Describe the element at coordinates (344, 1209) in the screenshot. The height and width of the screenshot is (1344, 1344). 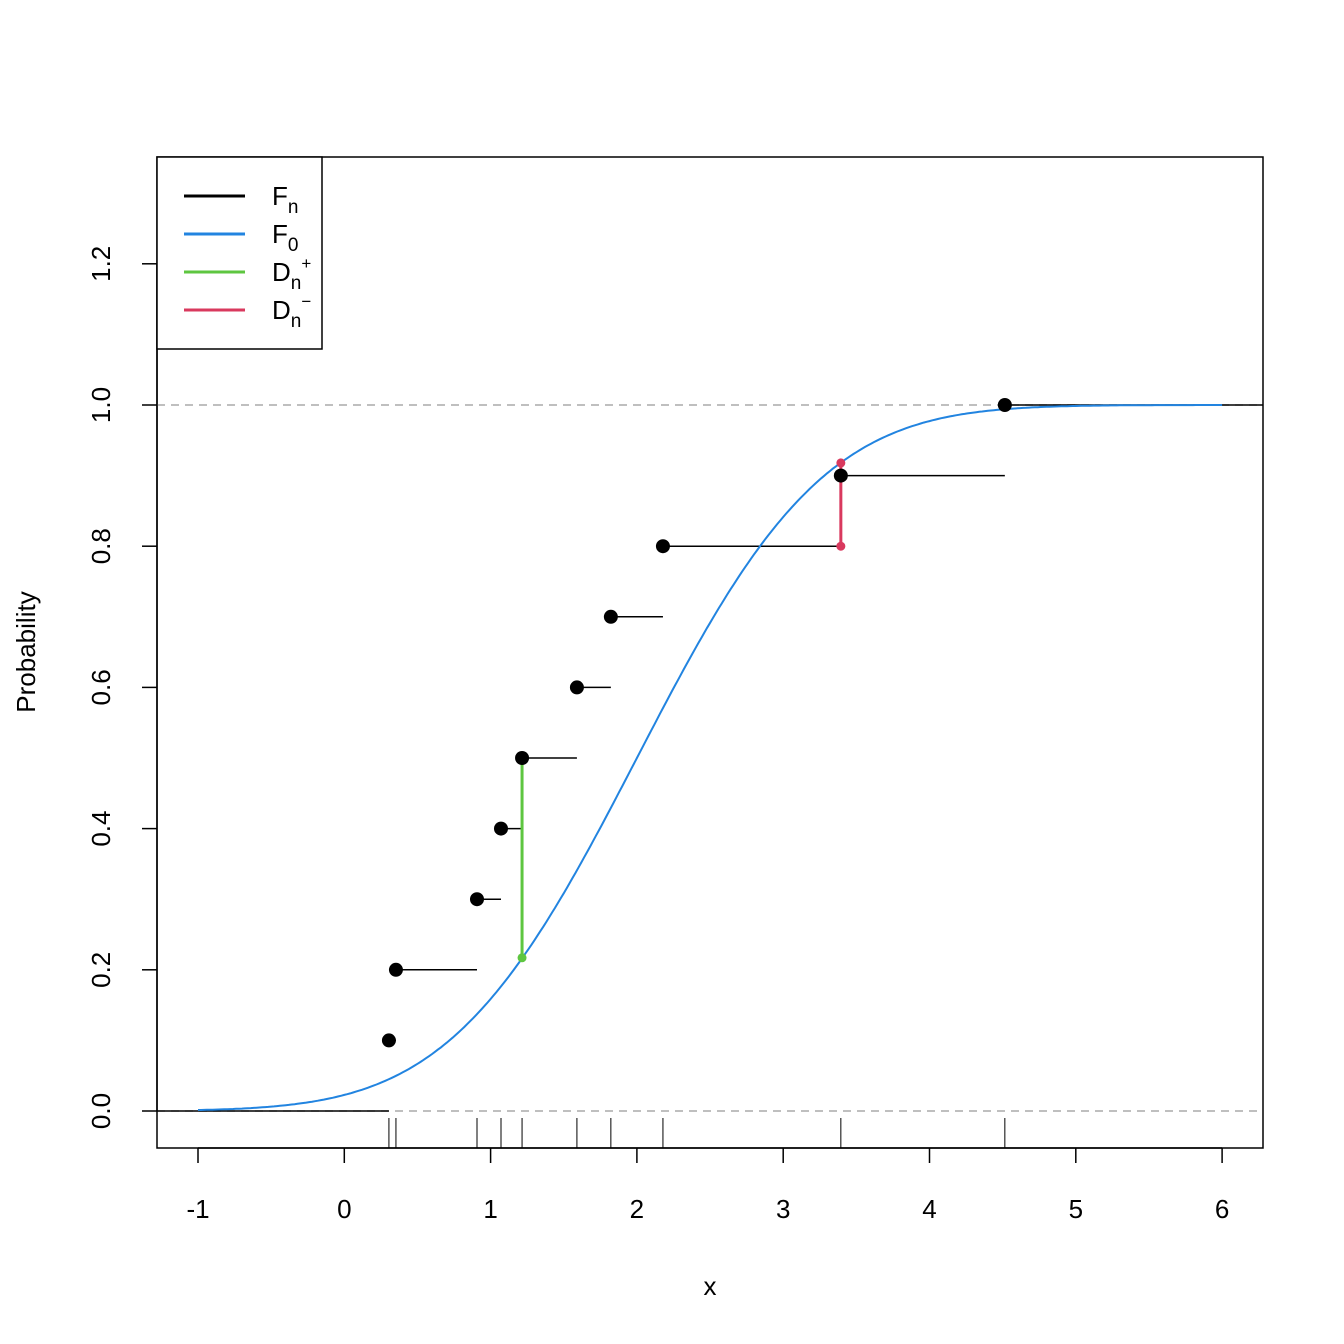
I see `x-tick-label: 0` at that location.